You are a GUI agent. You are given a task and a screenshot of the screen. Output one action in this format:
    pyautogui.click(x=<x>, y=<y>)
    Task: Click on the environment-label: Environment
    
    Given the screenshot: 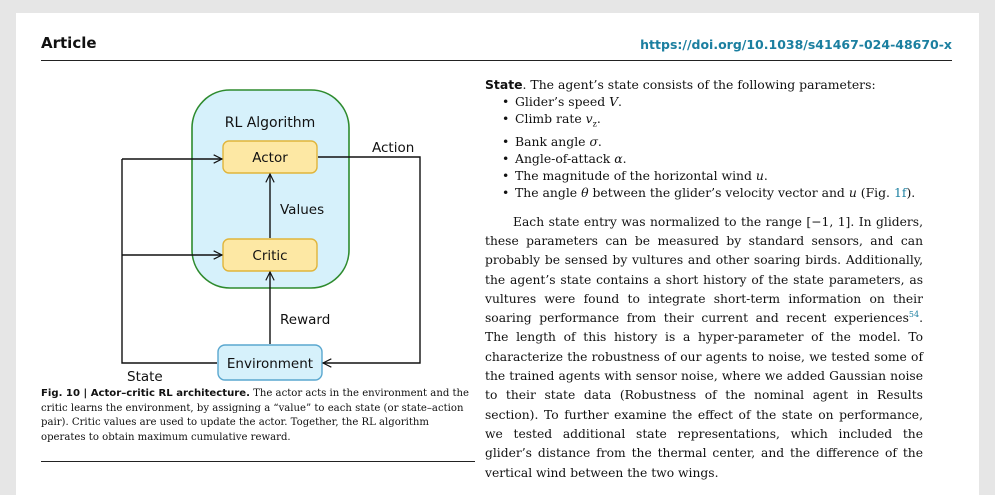 What is the action you would take?
    pyautogui.click(x=270, y=364)
    